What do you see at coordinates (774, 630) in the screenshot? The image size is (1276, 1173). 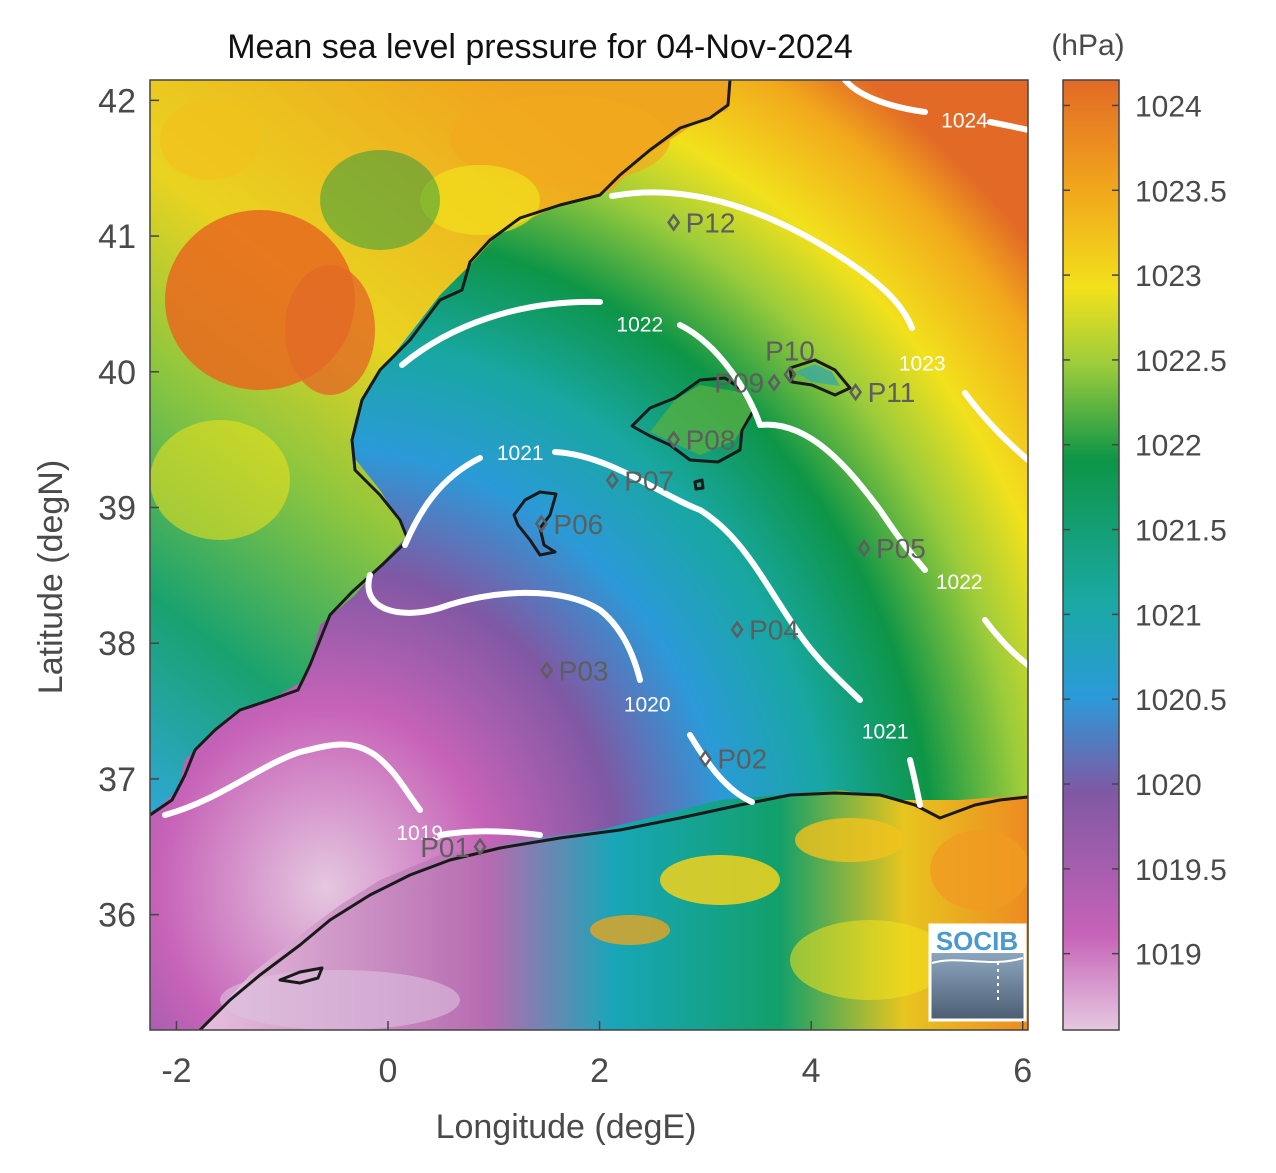 I see `point-label: P04` at bounding box center [774, 630].